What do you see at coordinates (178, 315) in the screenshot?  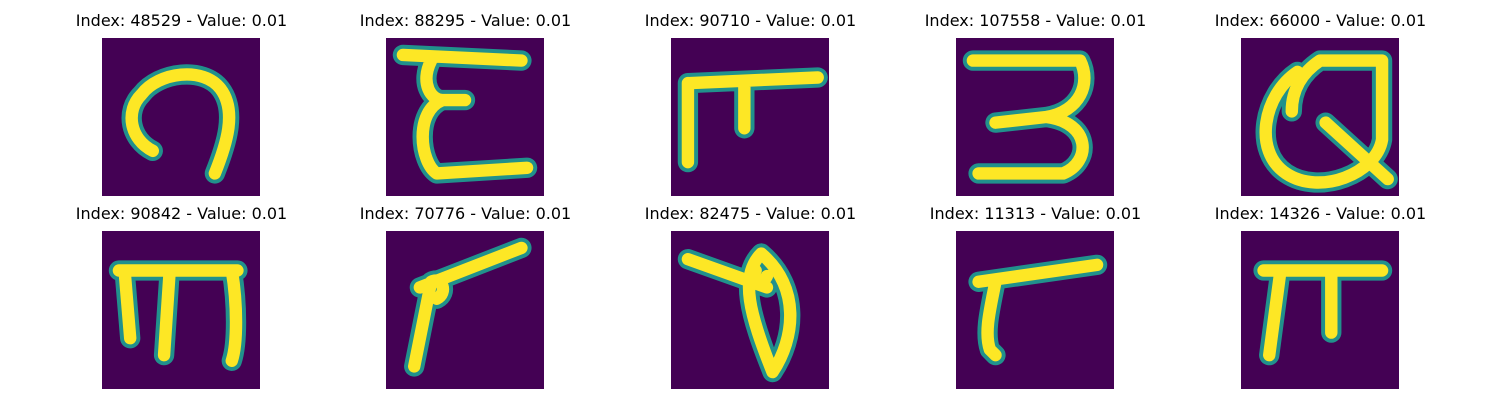 I see `m-shape-glyph` at bounding box center [178, 315].